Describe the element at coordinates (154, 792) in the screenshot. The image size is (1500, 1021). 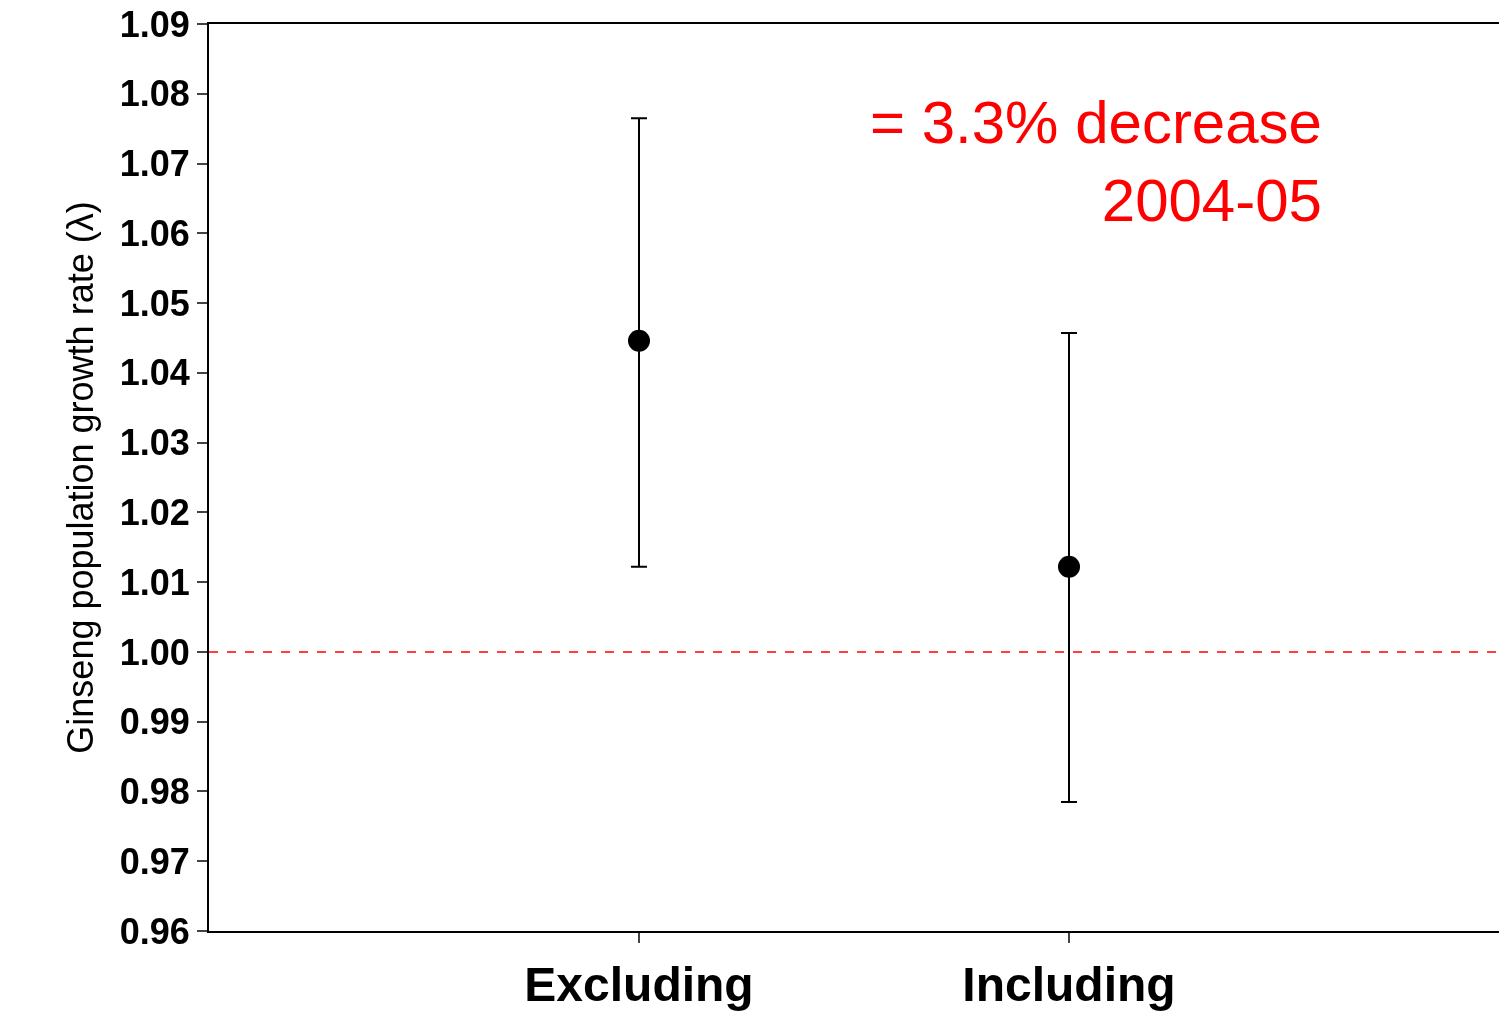
I see `y-tick-label: 0.98` at that location.